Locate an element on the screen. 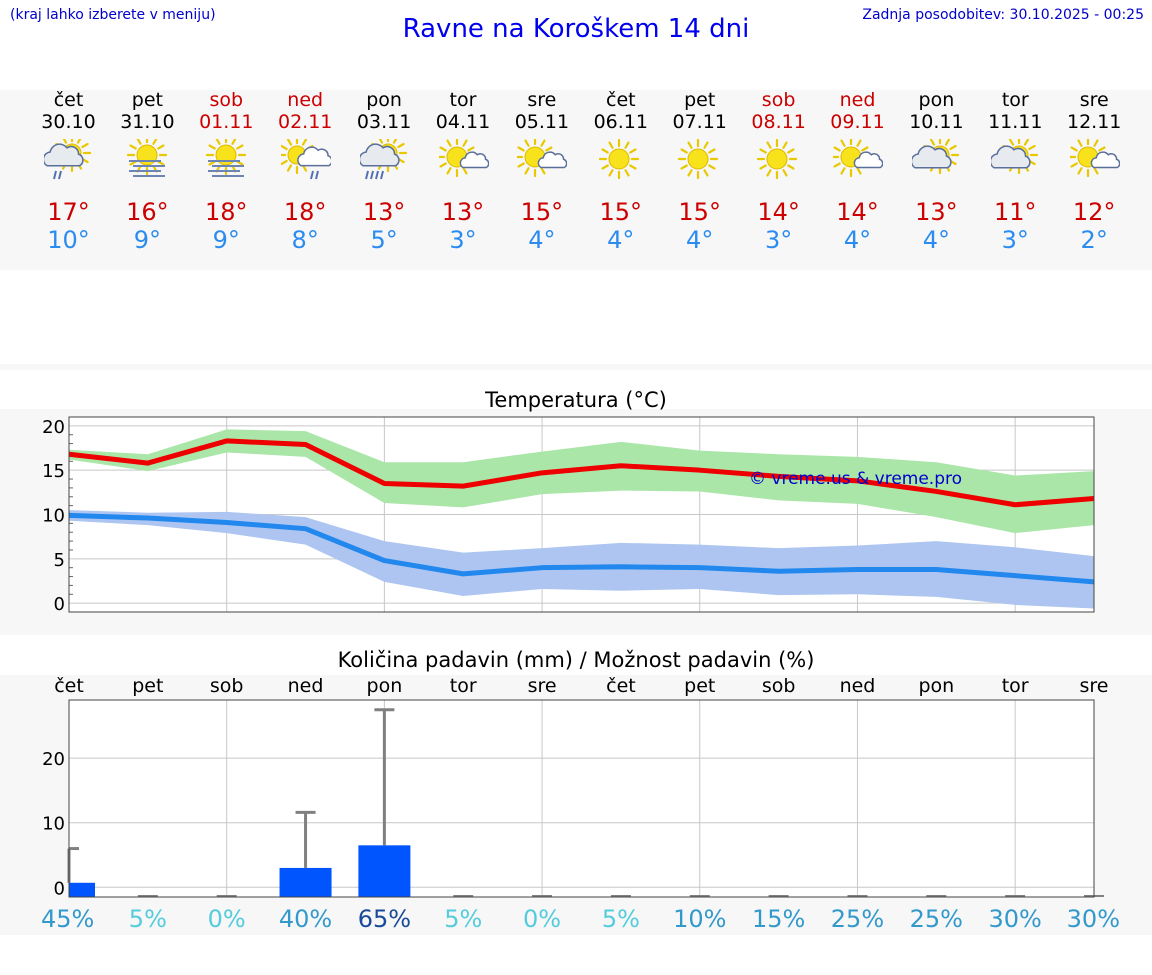  watermark: © vreme.us & vreme.pro is located at coordinates (855, 479).